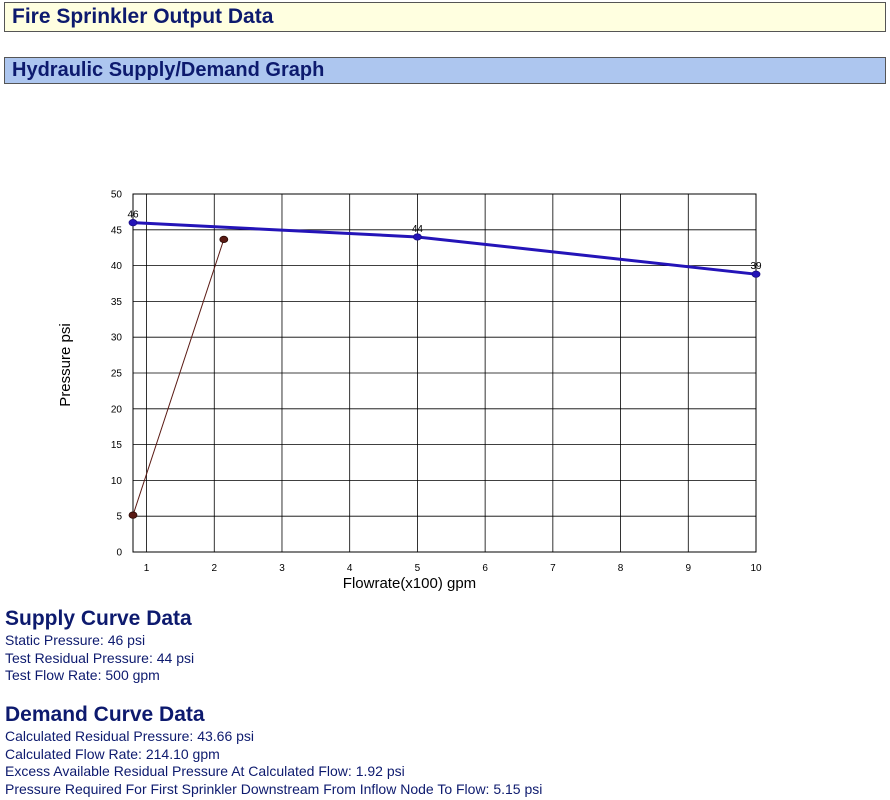  I want to click on x-tick-labels: 1 2 3 4 5 6 7 8 9 10, so click(453, 568).